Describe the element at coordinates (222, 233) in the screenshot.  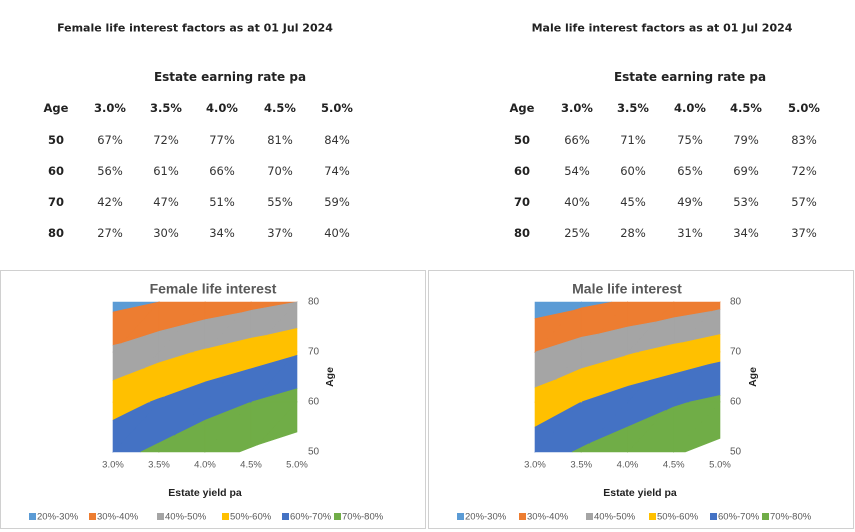
I see `table-cell: 34%` at that location.